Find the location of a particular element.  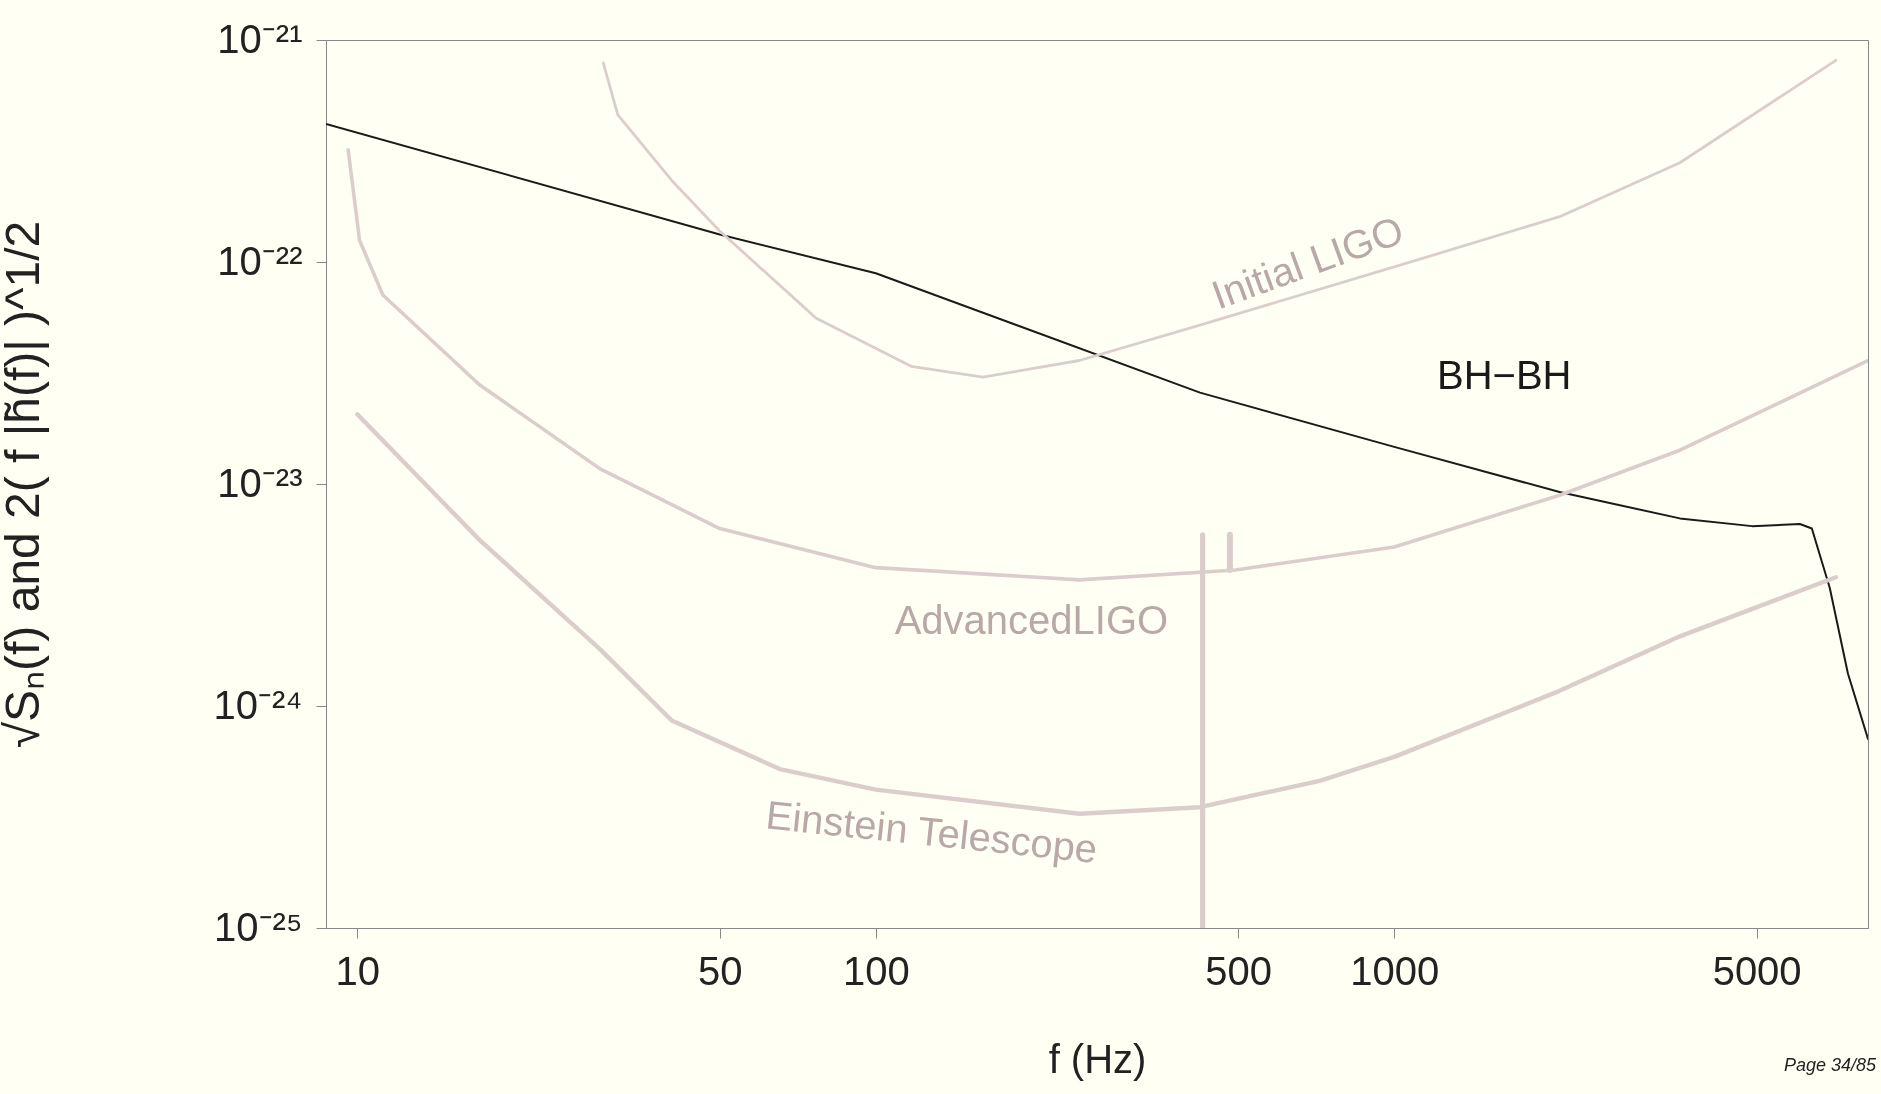

y-tick-label: 10⁻²² is located at coordinates (260, 260).